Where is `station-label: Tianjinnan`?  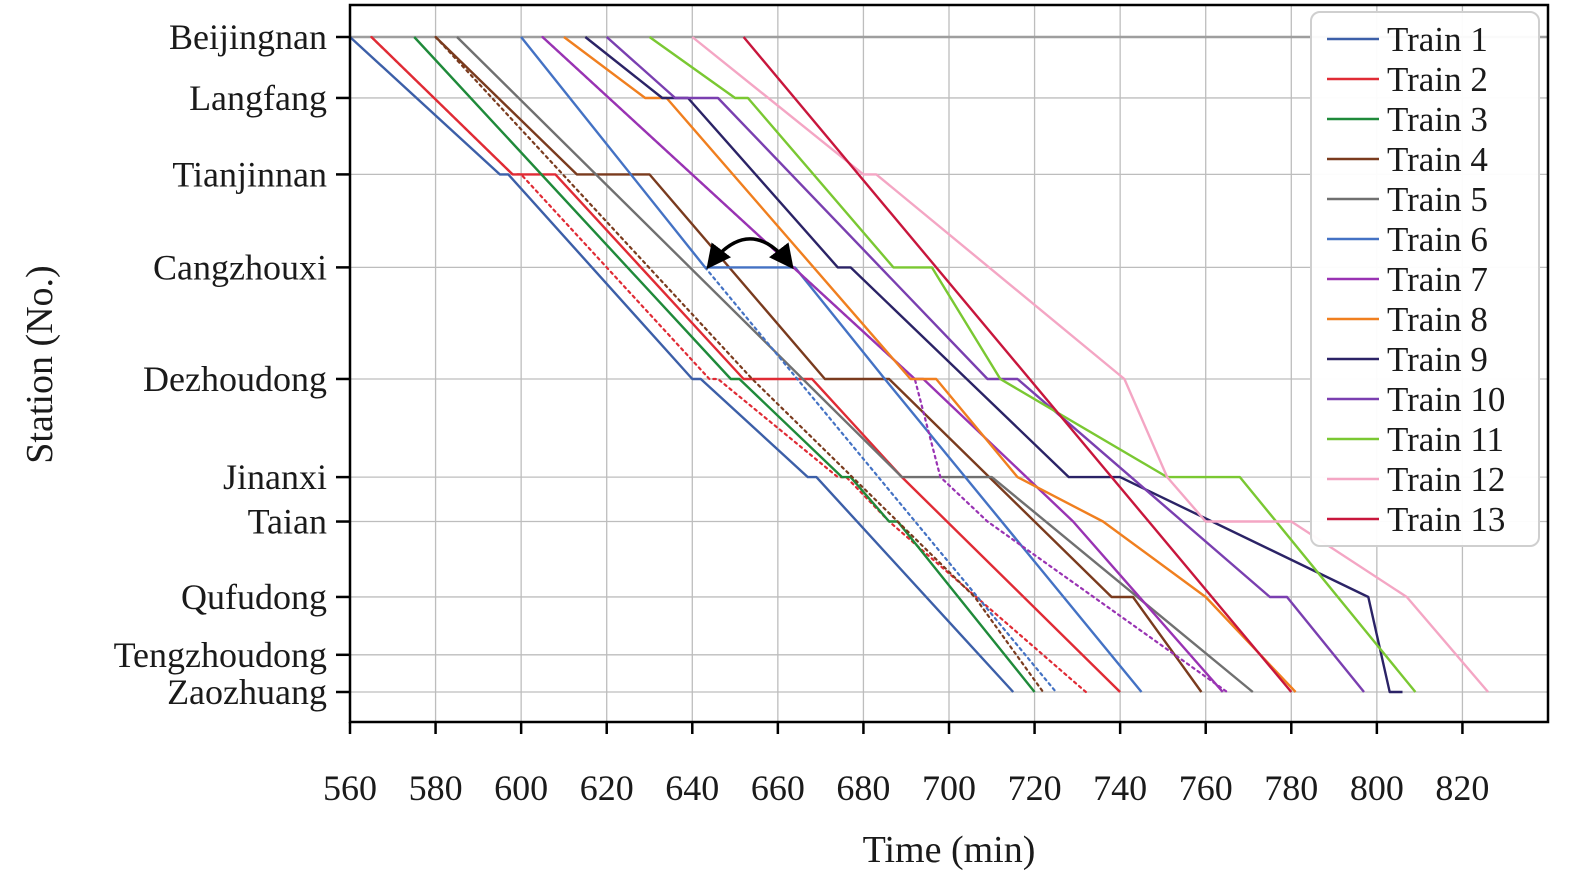 station-label: Tianjinnan is located at coordinates (249, 174).